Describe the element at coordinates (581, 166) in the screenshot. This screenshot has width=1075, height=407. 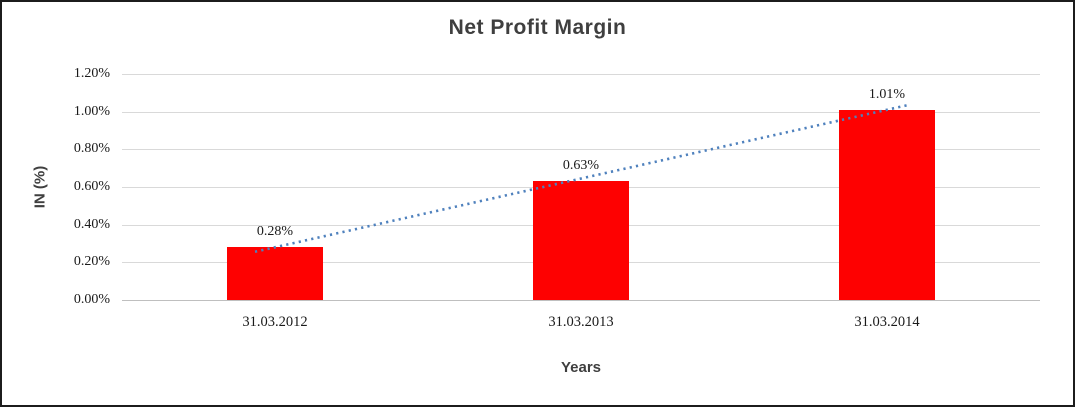
I see `bar-data-label: 0.63%` at that location.